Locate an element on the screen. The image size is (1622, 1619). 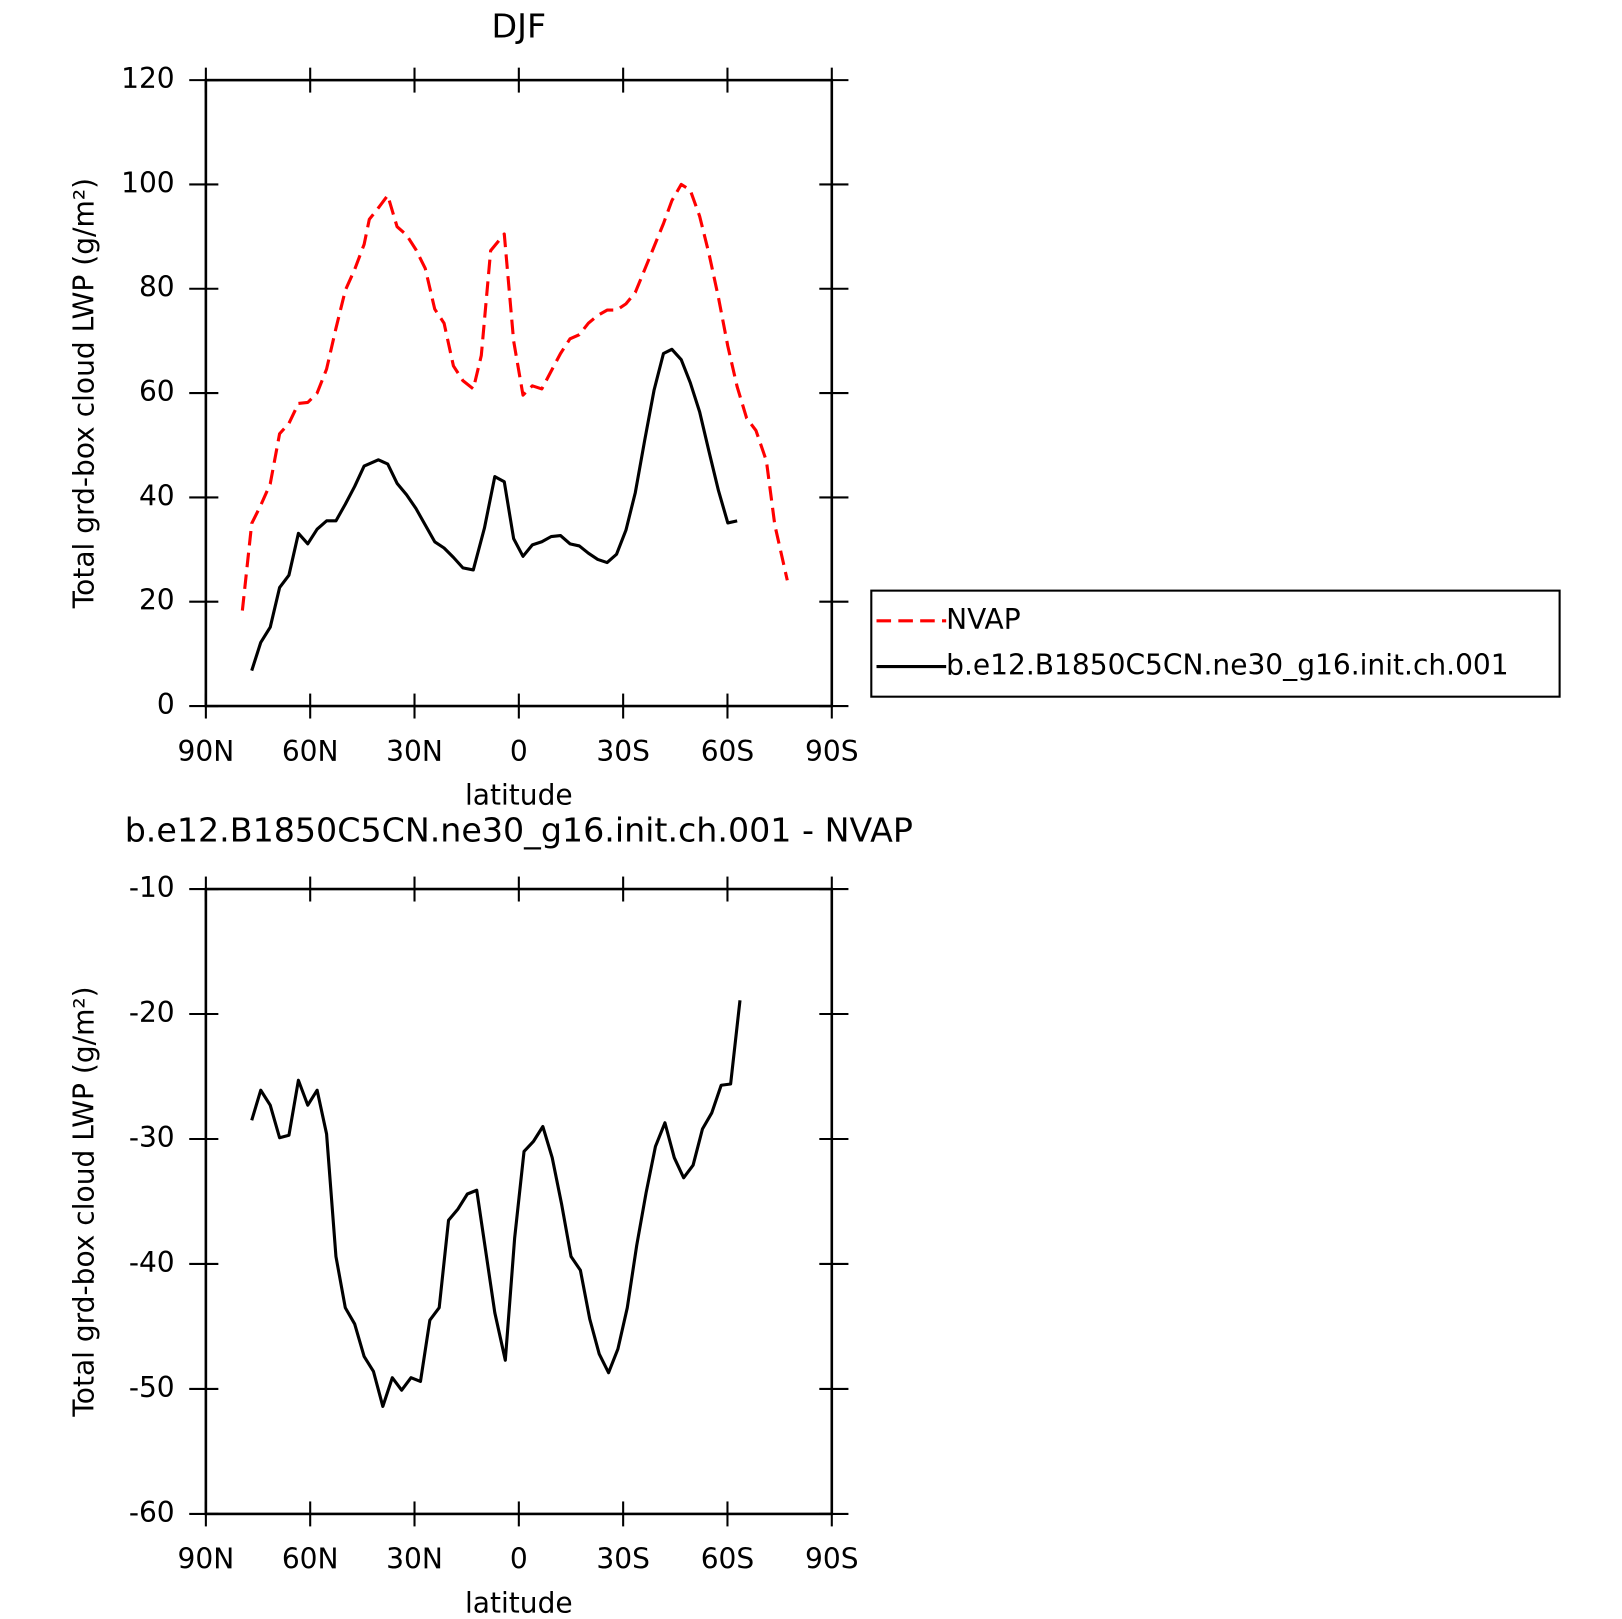
y-tick-label: 100 is located at coordinates (148, 182).